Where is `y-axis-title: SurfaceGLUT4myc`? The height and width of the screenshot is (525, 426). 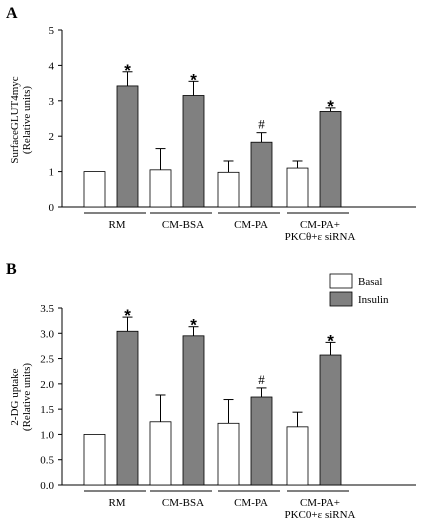
y-axis-title: SurfaceGLUT4myc is located at coordinates (15, 119).